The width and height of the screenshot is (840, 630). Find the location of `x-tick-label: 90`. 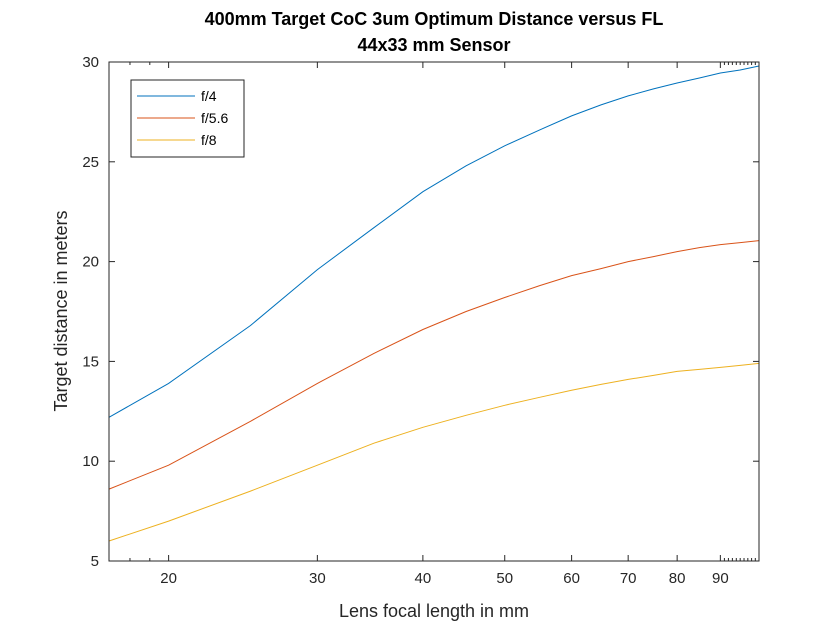

x-tick-label: 90 is located at coordinates (720, 578).